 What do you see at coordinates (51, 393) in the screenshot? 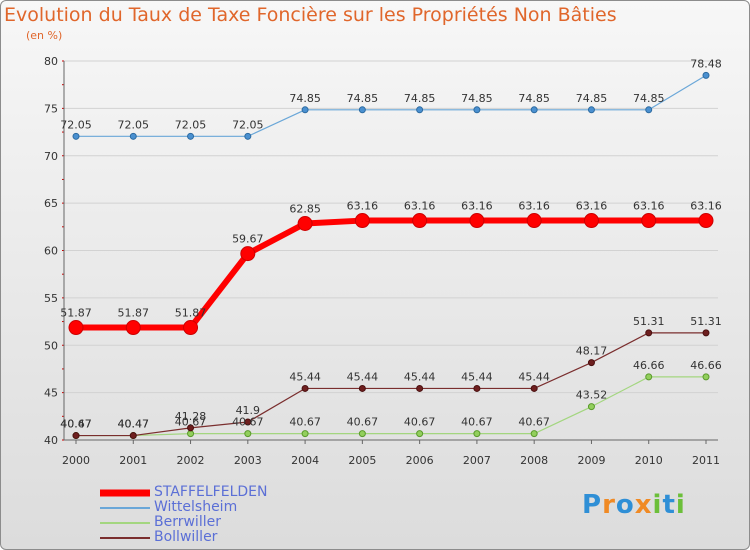
I see `y-tick-label: 45` at bounding box center [51, 393].